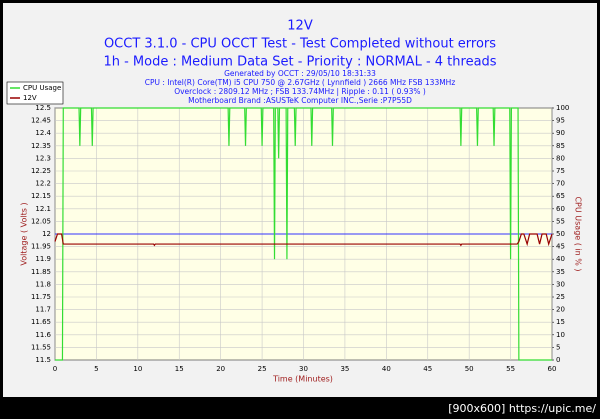 The image size is (600, 419). I want to click on legend-box, so click(35, 93).